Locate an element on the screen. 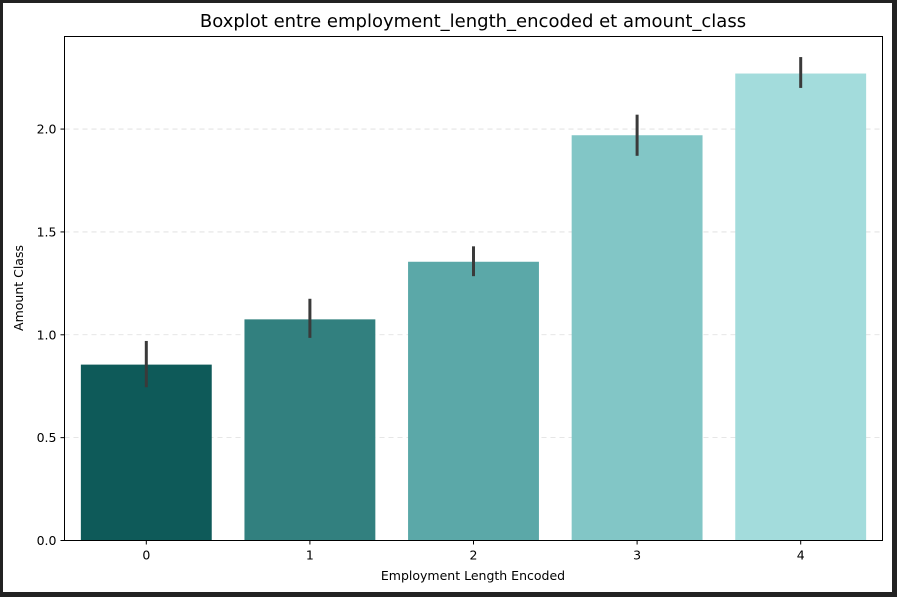  y-tick-label: 2.0 is located at coordinates (47, 129).